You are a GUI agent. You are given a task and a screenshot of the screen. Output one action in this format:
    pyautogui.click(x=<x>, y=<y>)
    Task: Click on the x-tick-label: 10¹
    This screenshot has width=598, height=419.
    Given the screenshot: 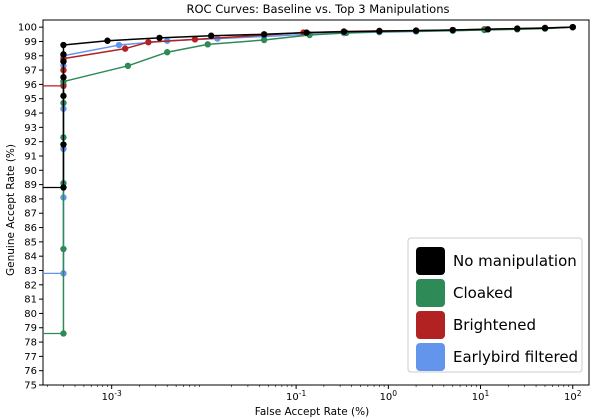 What is the action you would take?
    pyautogui.click(x=481, y=396)
    